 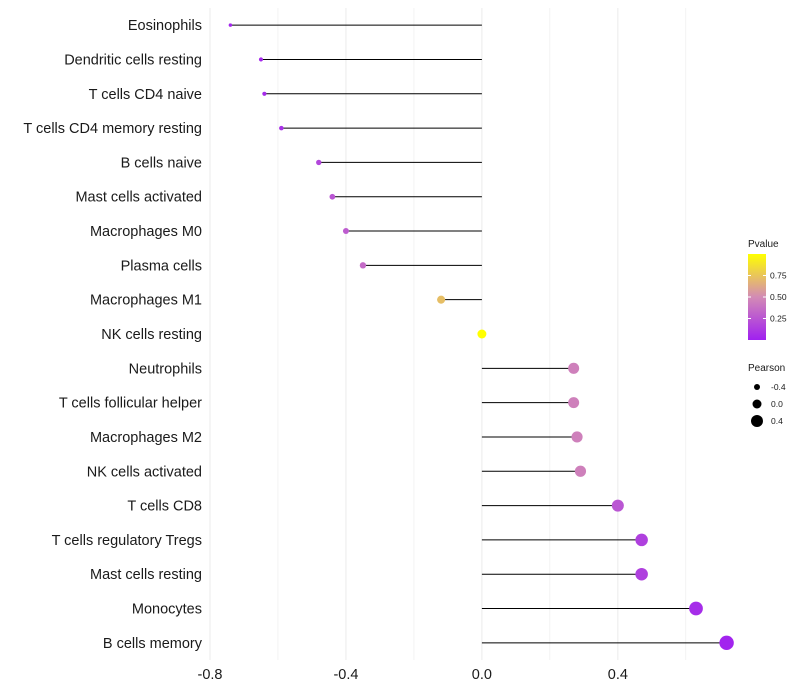 What do you see at coordinates (146, 232) in the screenshot?
I see `y-tick-label: Macrophages M0` at bounding box center [146, 232].